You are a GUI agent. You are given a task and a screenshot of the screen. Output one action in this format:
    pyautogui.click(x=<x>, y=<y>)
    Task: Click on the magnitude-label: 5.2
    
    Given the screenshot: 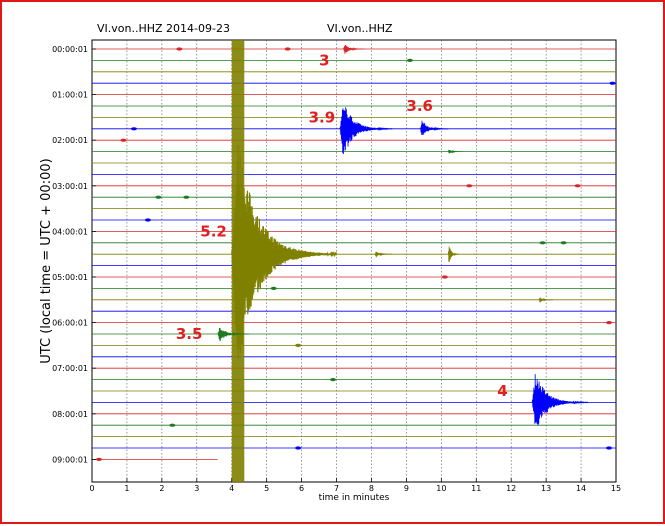 What is the action you would take?
    pyautogui.click(x=213, y=231)
    